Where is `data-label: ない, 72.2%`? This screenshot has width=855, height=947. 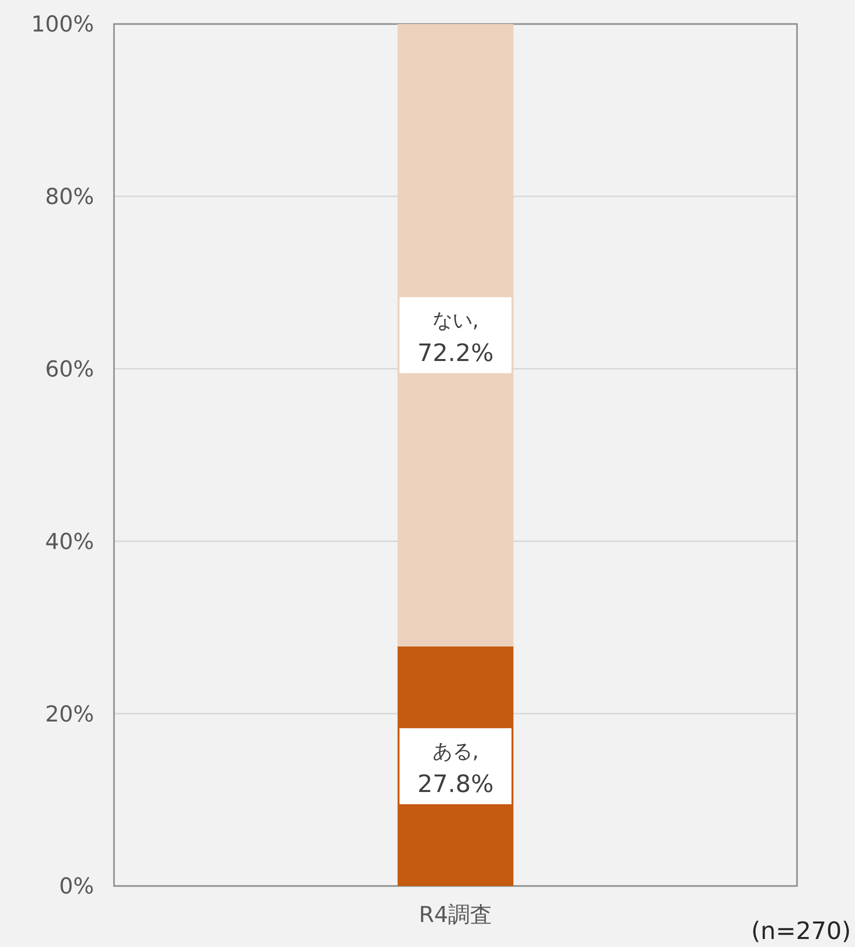 data-label: ない, 72.2% is located at coordinates (455, 338).